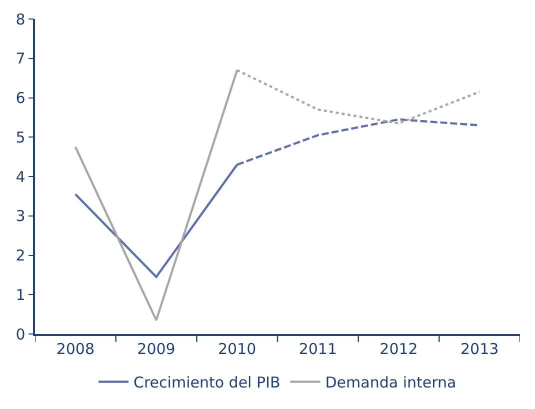  Describe the element at coordinates (21, 255) in the screenshot. I see `y-tick-label: 2` at that location.